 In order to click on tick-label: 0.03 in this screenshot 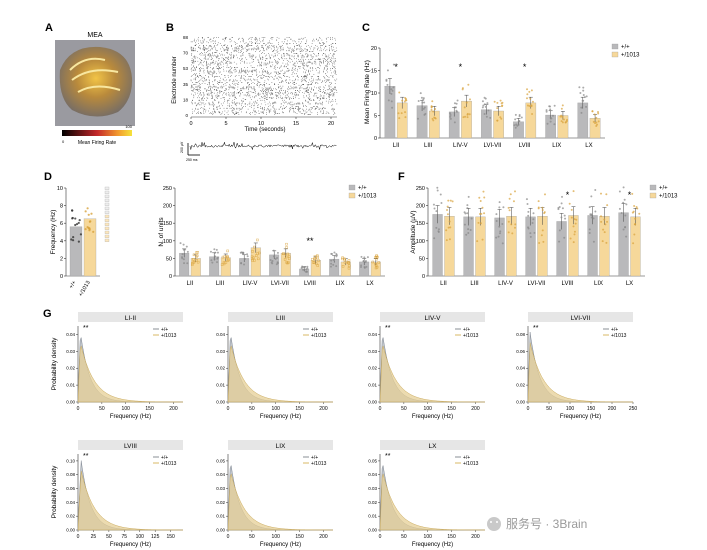, I will do `click(372, 351)`.